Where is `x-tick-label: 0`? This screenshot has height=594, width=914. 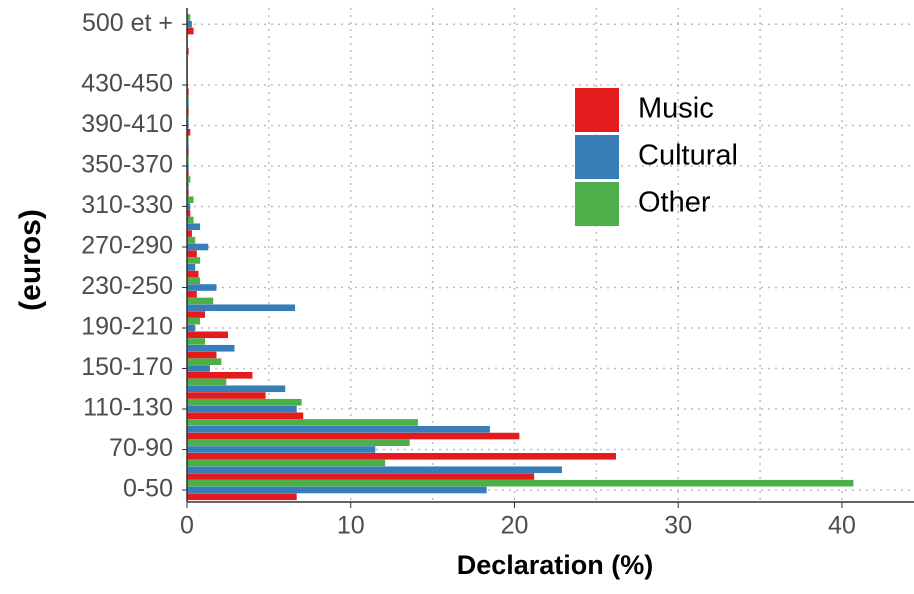
x-tick-label: 0 is located at coordinates (187, 526).